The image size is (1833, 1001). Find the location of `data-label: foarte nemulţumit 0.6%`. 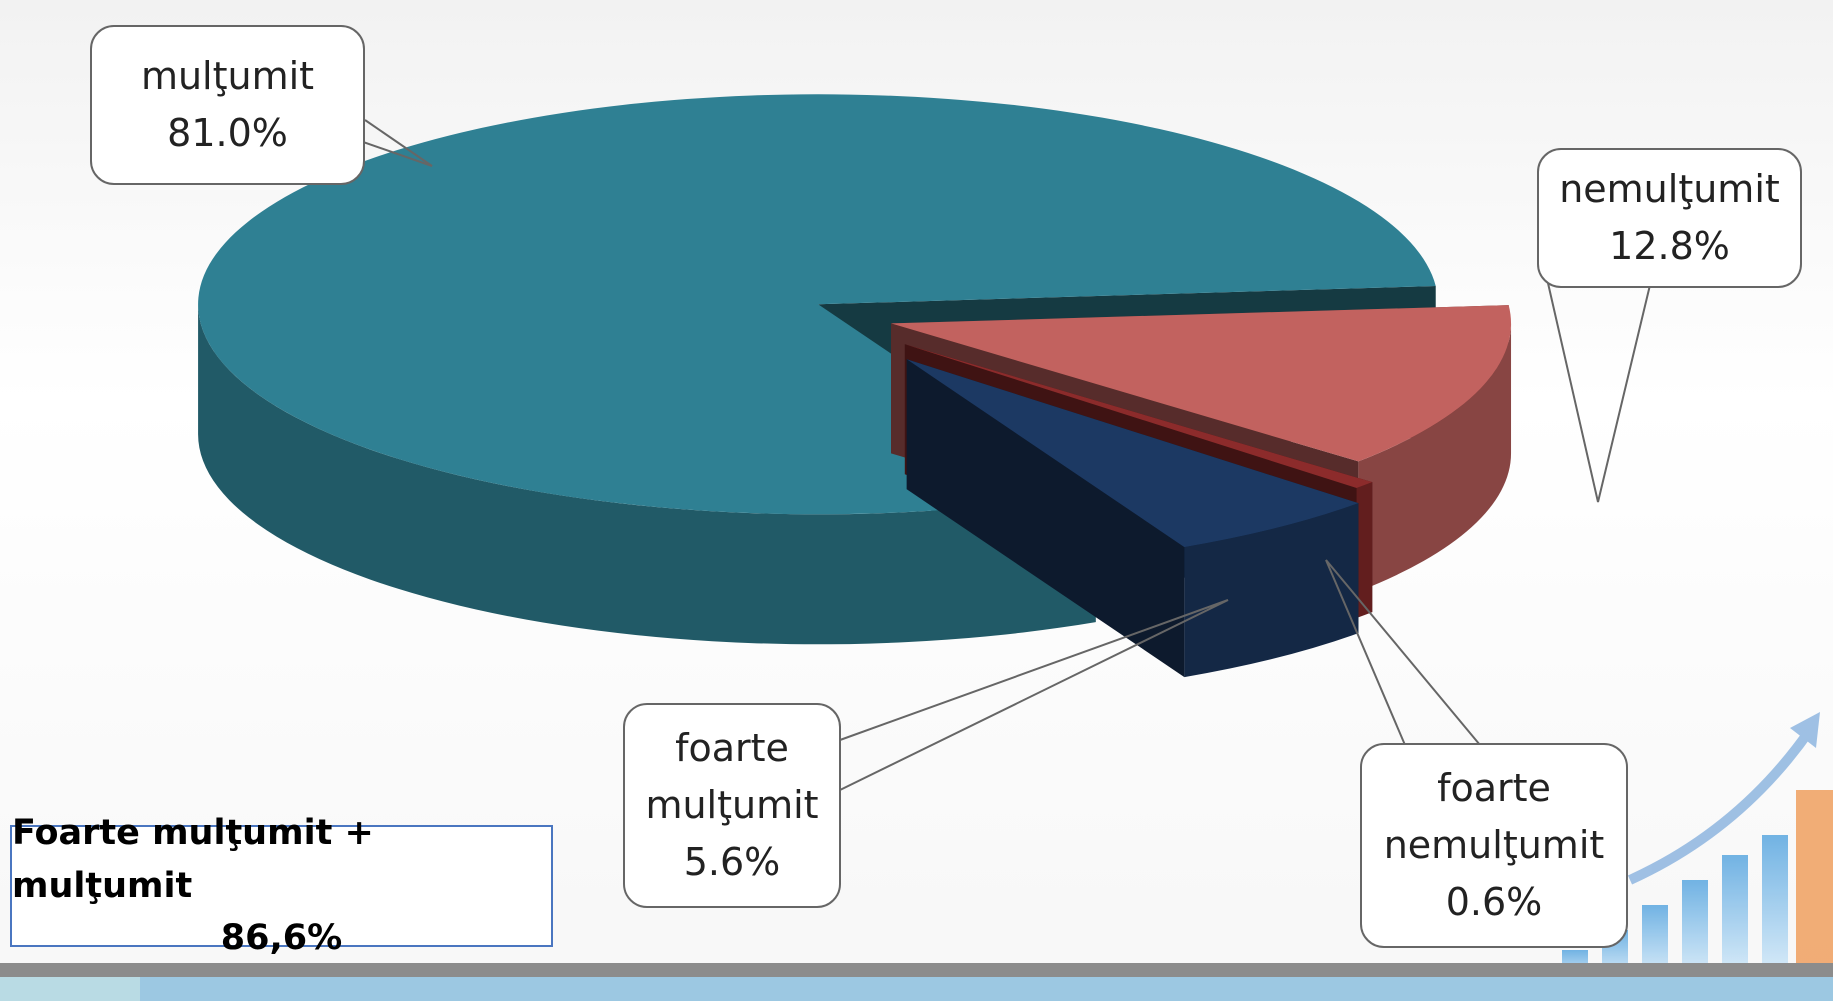

data-label: foarte nemulţumit 0.6% is located at coordinates (1494, 845).